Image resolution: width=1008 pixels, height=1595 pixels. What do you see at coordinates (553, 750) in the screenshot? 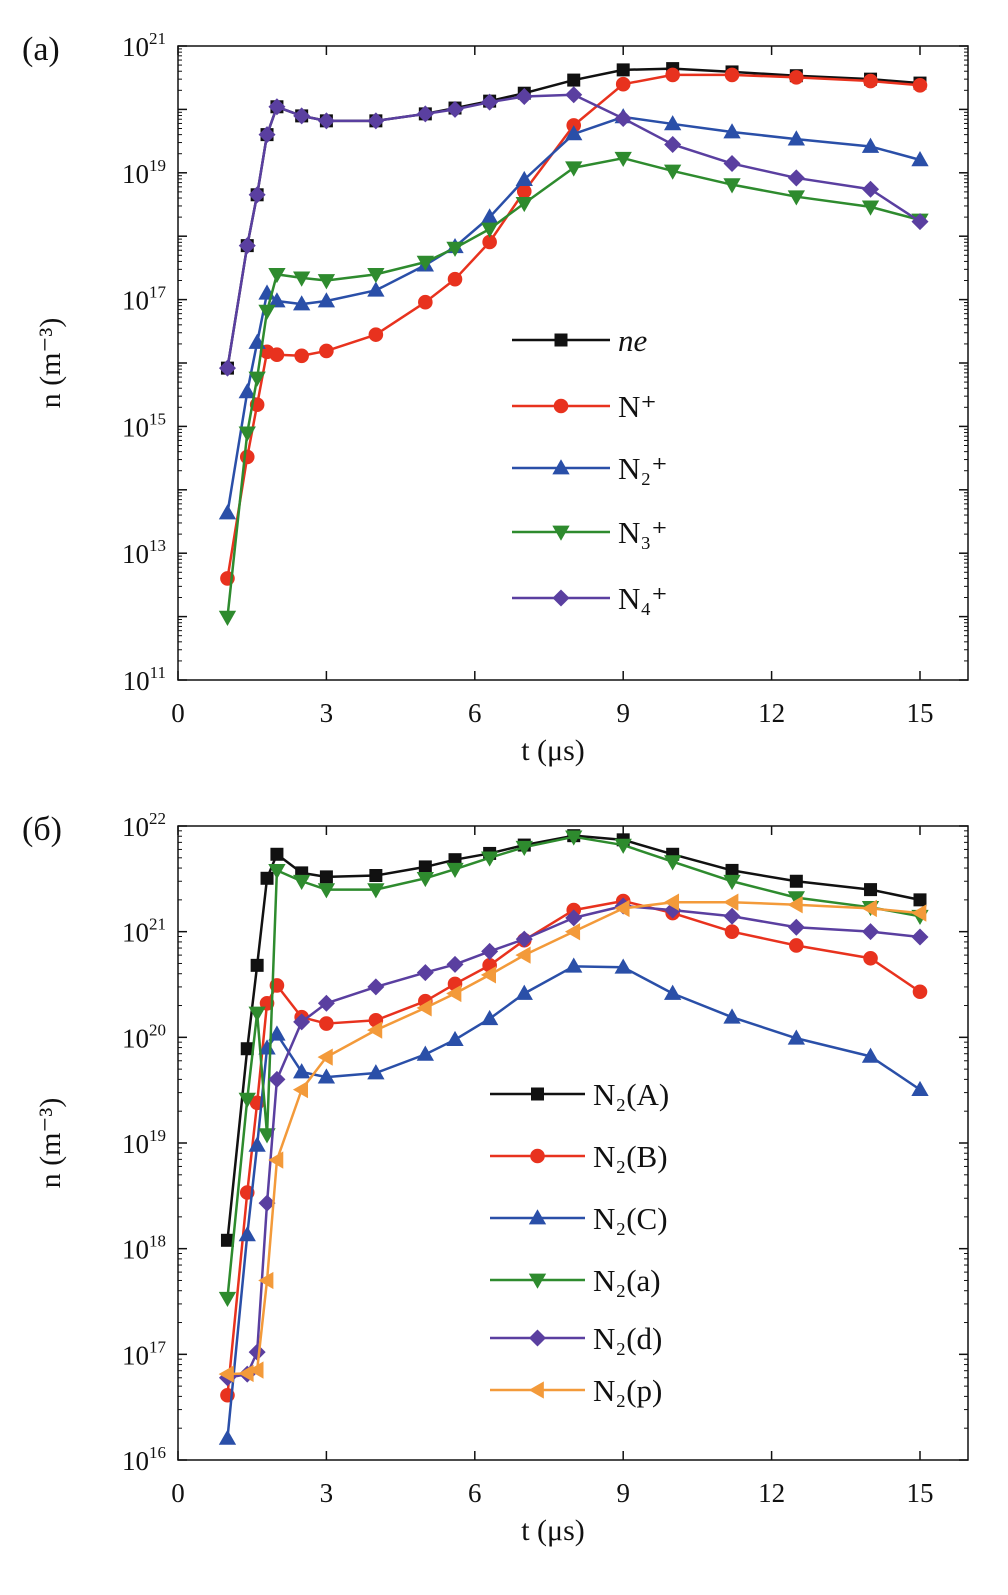
I see `x-axis-label: t (μs)` at bounding box center [553, 750].